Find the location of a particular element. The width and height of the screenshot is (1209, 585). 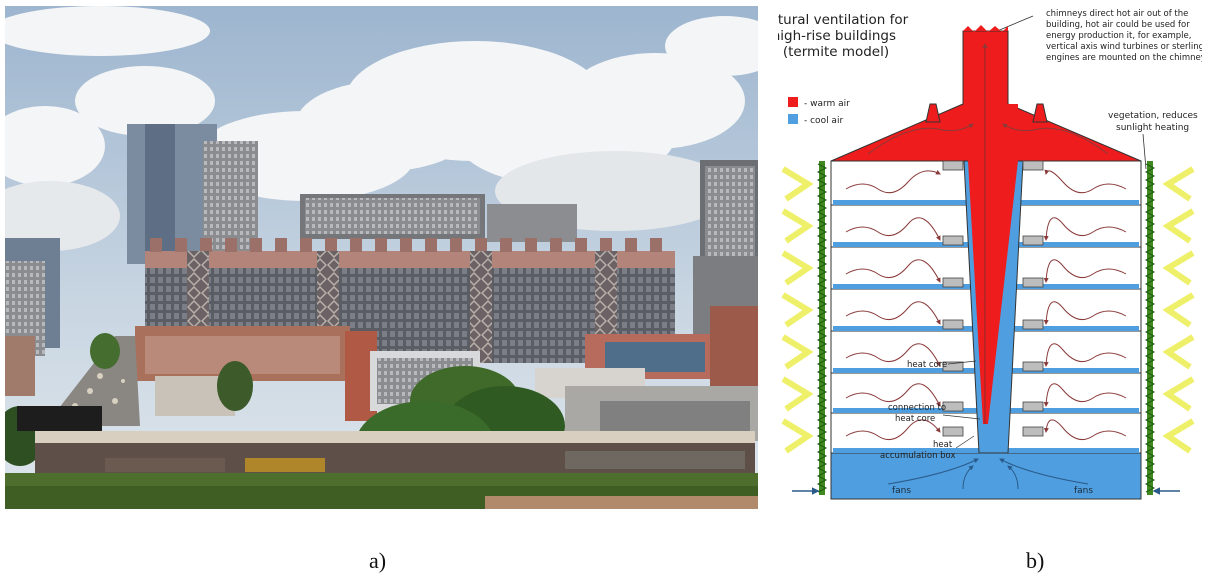

legend-cool-swatch is located at coordinates (793, 119).